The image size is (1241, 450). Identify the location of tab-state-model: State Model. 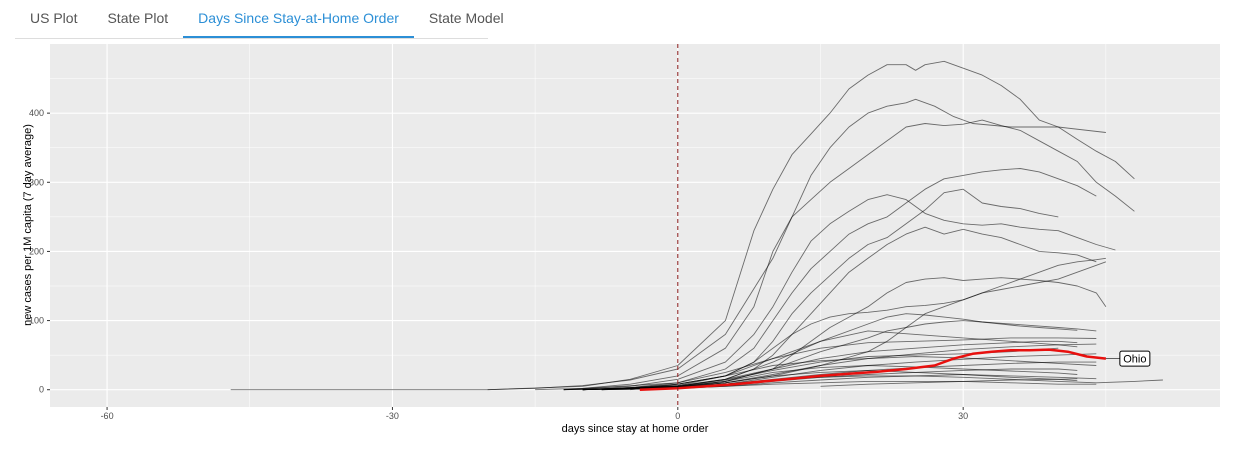
(466, 18).